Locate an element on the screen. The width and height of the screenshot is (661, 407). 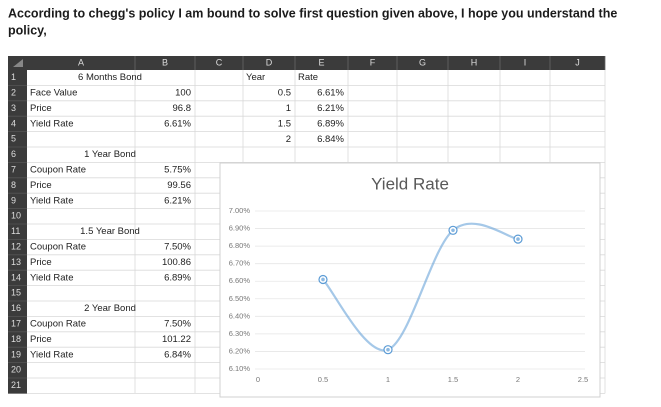
column-header: C is located at coordinates (219, 62).